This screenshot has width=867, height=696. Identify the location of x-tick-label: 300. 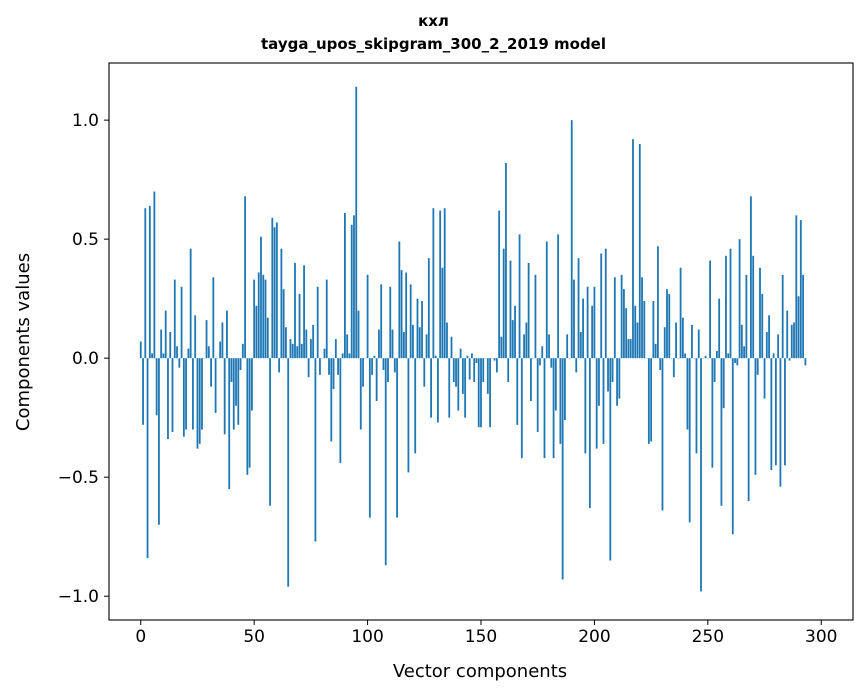
(821, 637).